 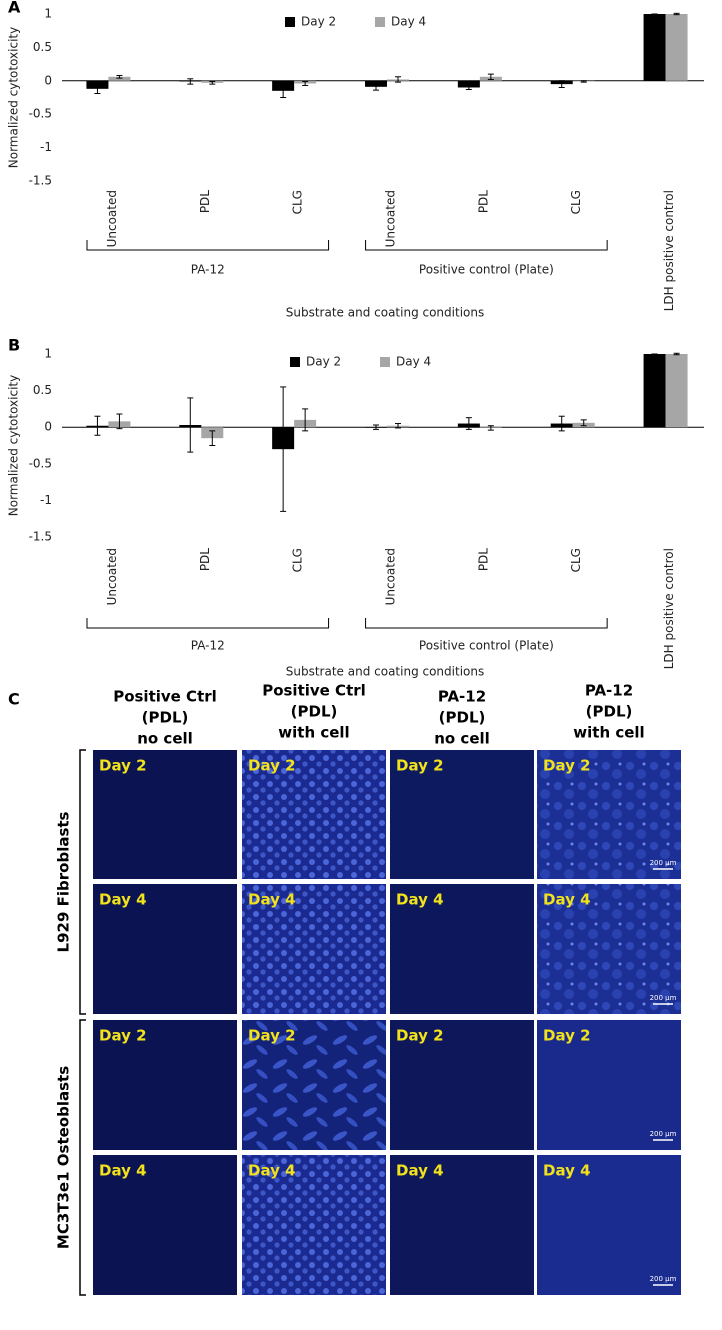 What do you see at coordinates (486, 646) in the screenshot?
I see `group-label: Positive control (Plate)` at bounding box center [486, 646].